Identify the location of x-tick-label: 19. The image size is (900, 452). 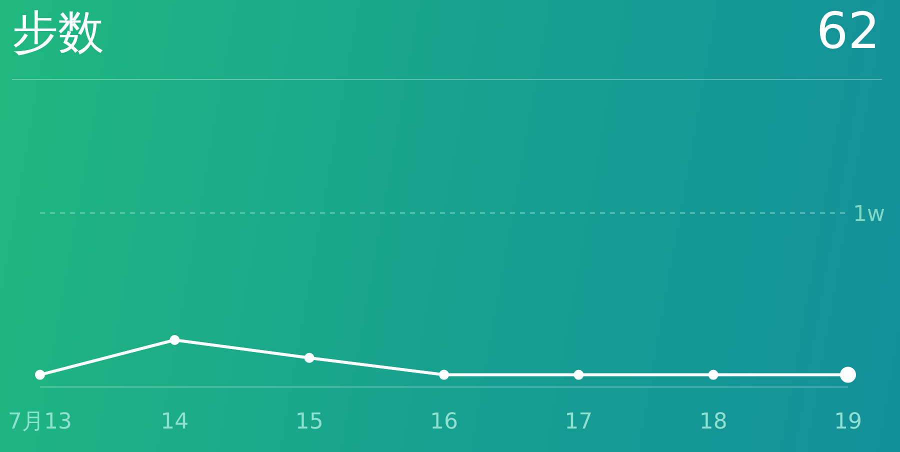
(848, 422).